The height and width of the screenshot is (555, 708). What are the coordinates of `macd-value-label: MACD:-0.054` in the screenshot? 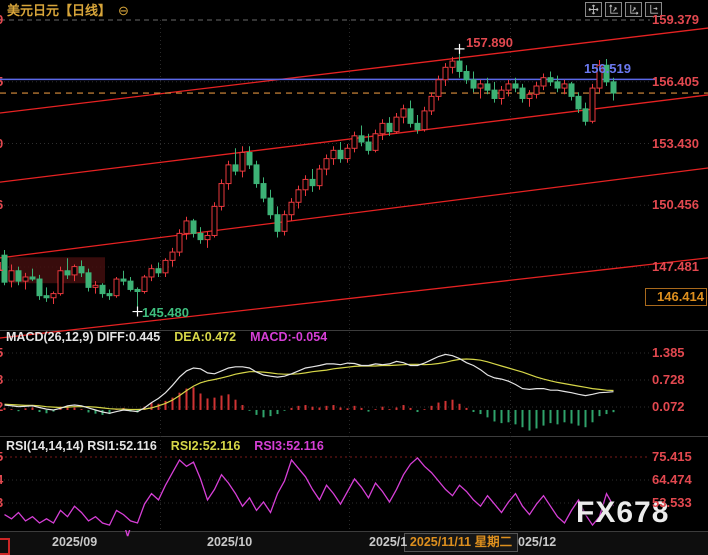 It's located at (289, 337).